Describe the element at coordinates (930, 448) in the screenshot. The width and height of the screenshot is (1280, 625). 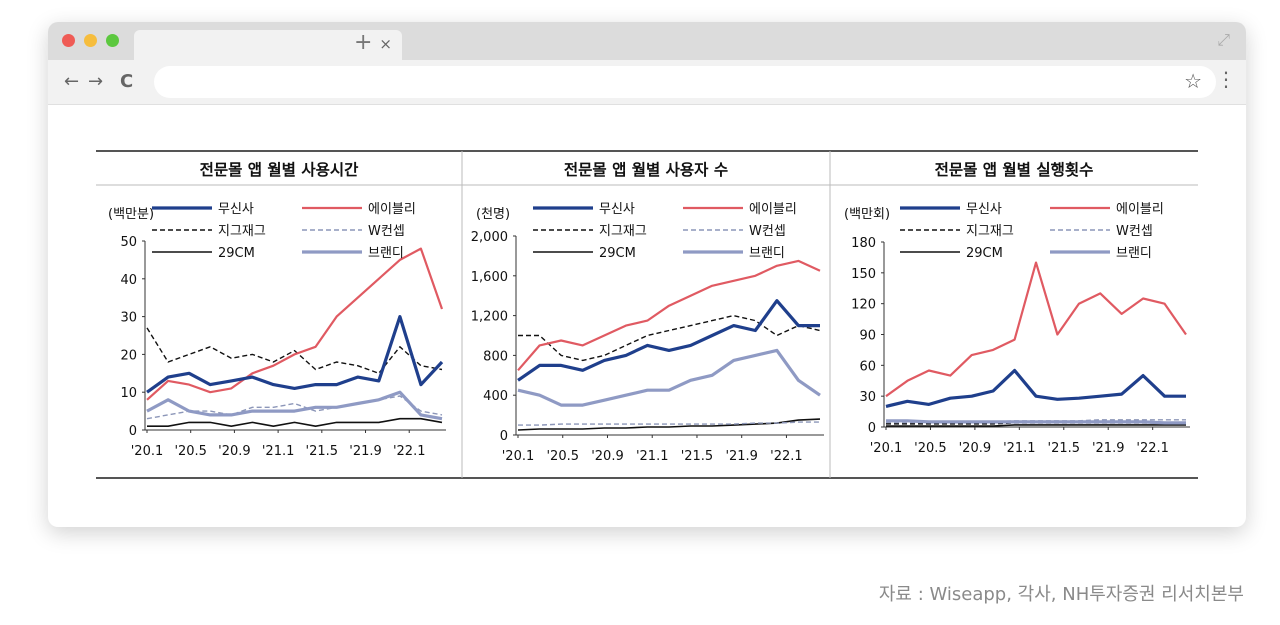
I see `chart3-xtick-label: '20.5` at that location.